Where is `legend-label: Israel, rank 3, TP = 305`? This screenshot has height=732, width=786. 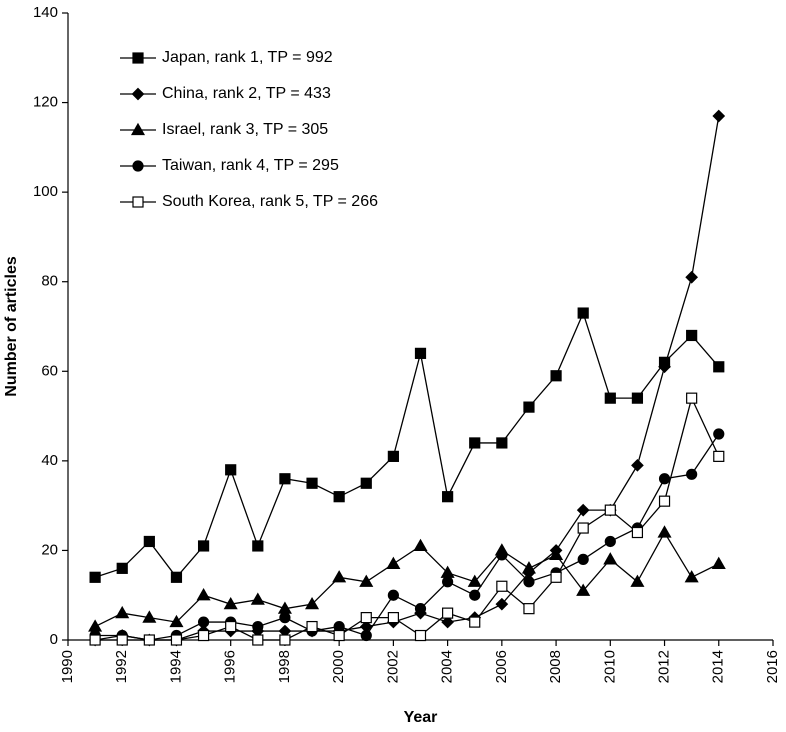
legend-label: Israel, rank 3, TP = 305 is located at coordinates (245, 129).